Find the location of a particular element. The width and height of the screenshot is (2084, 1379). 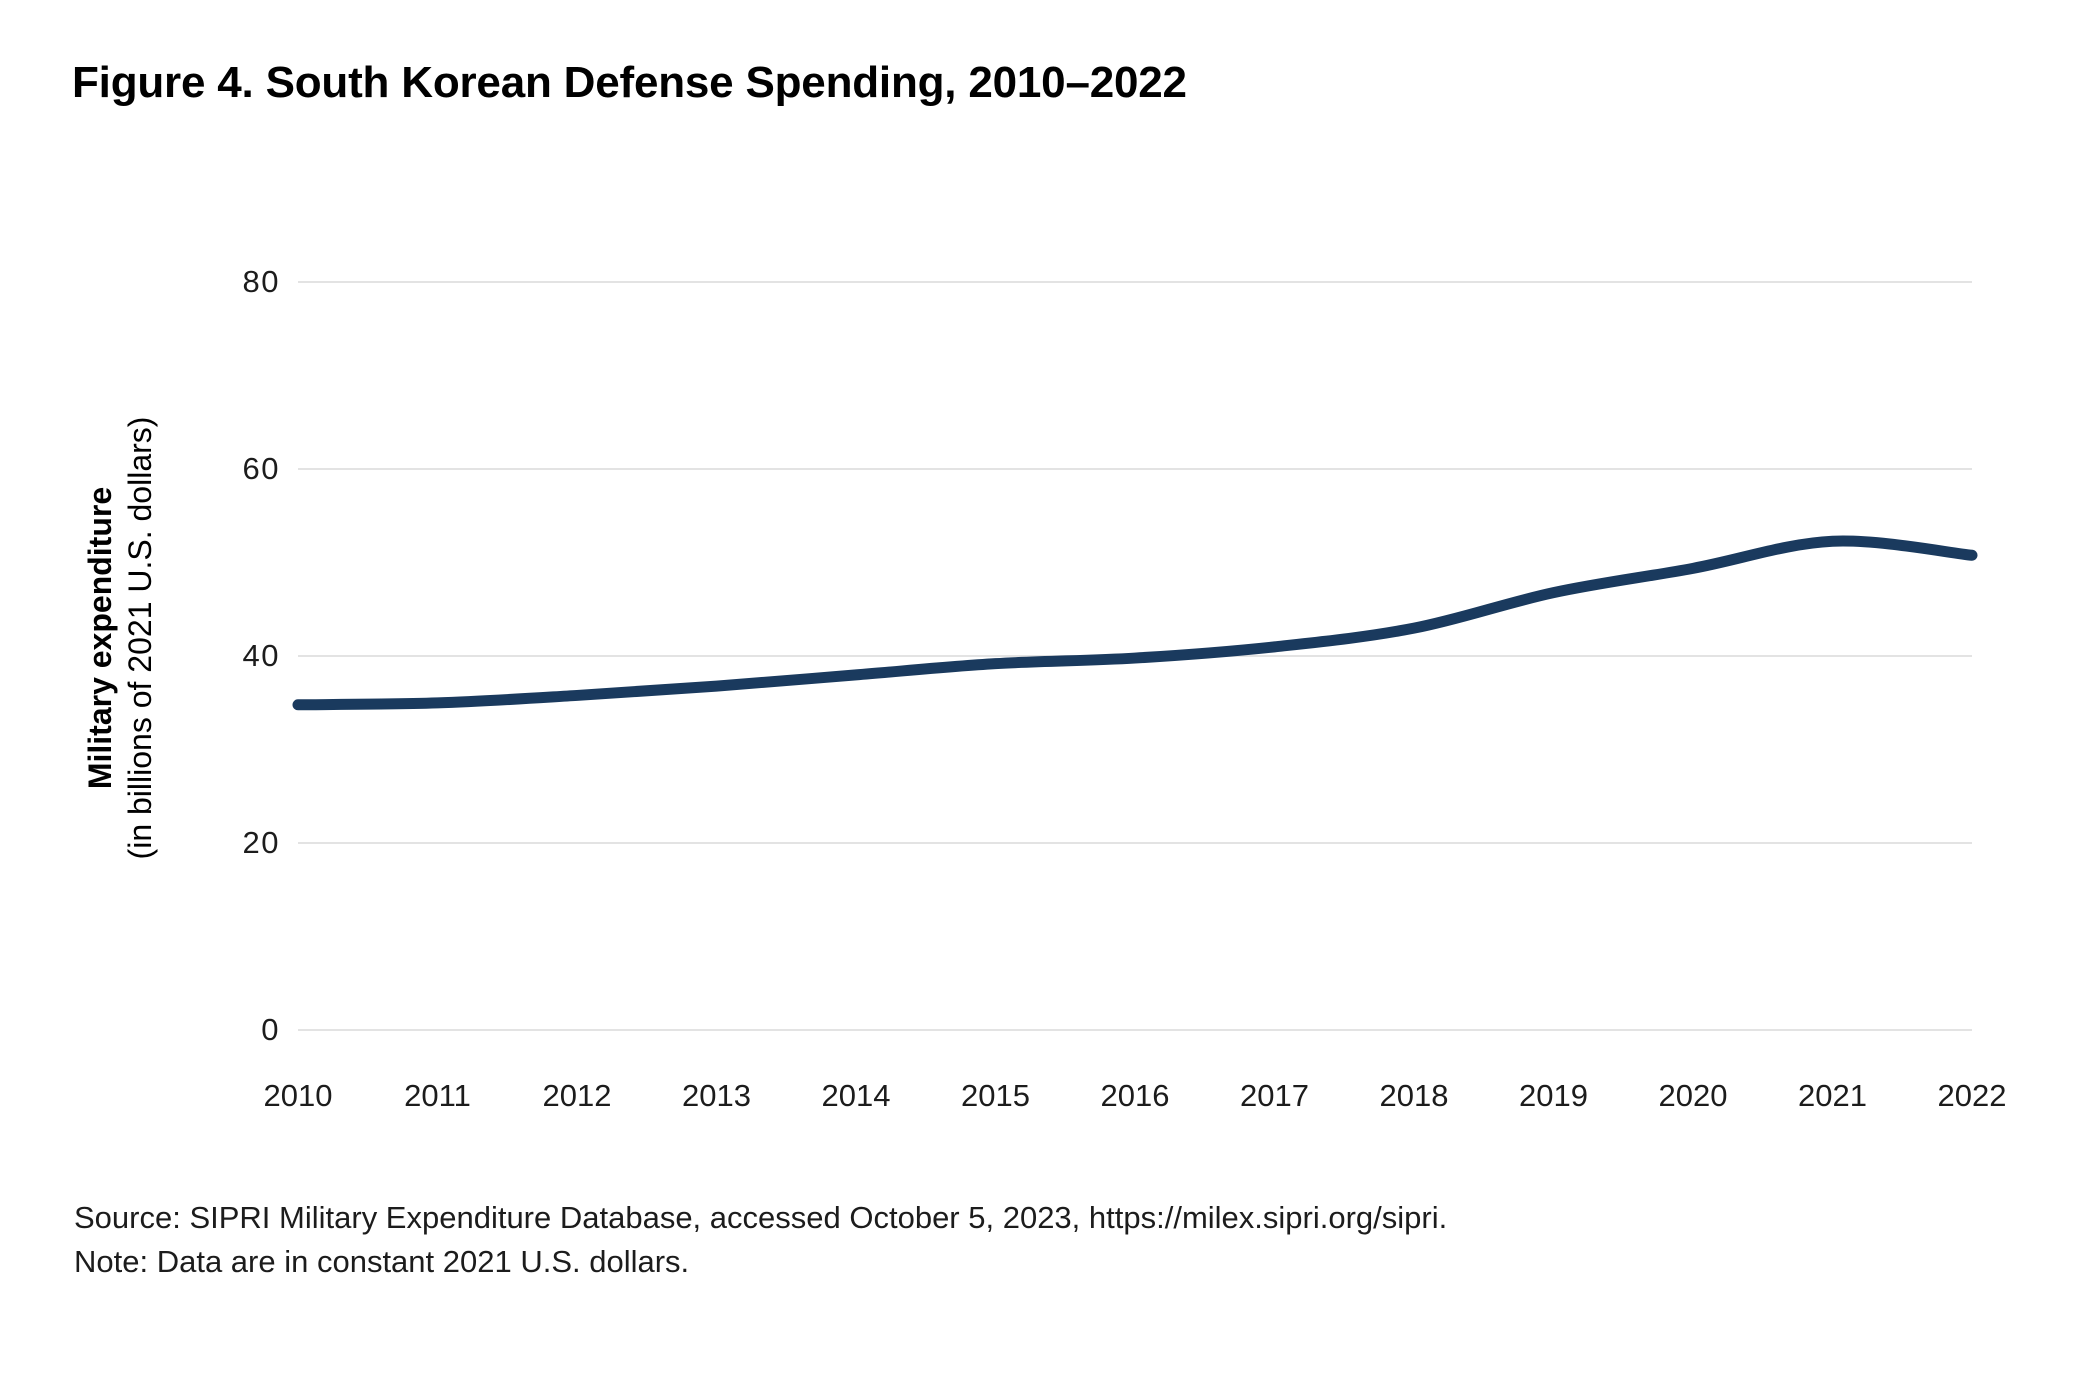

series-line-military-expenditure is located at coordinates (1135, 623).